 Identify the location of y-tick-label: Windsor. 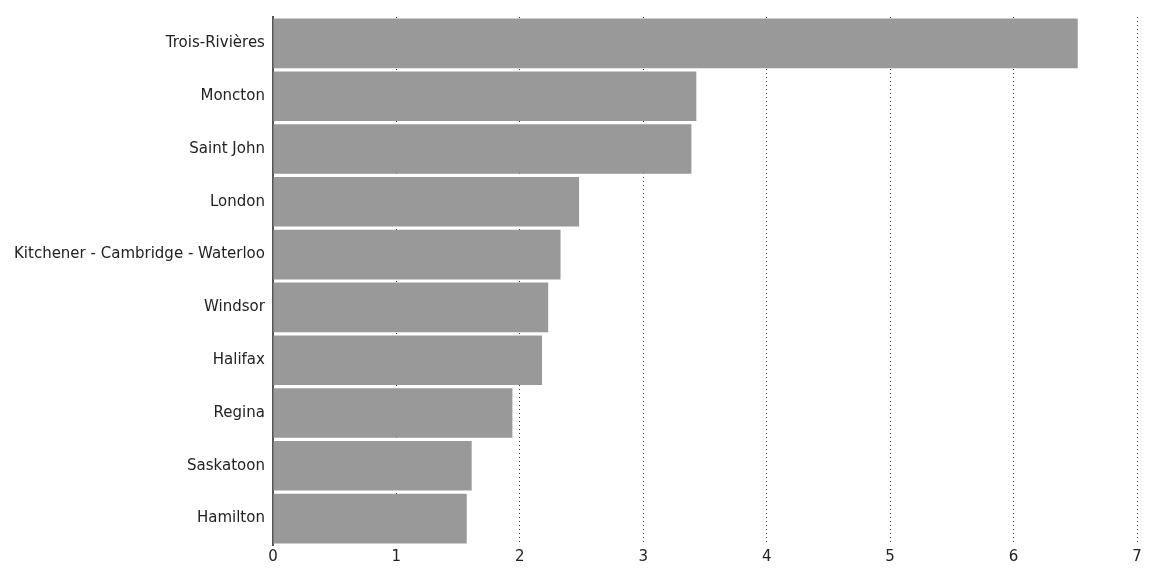
(235, 306).